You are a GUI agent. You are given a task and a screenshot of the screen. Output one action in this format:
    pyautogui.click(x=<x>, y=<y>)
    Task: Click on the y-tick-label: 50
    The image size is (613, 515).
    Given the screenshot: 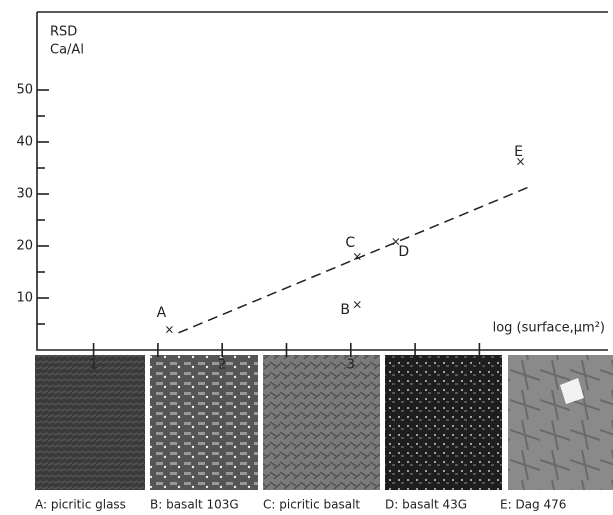 What is the action you would take?
    pyautogui.click(x=24, y=90)
    